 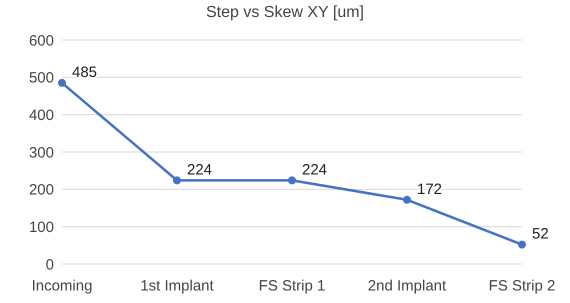 I want to click on data-label: 52, so click(x=540, y=234).